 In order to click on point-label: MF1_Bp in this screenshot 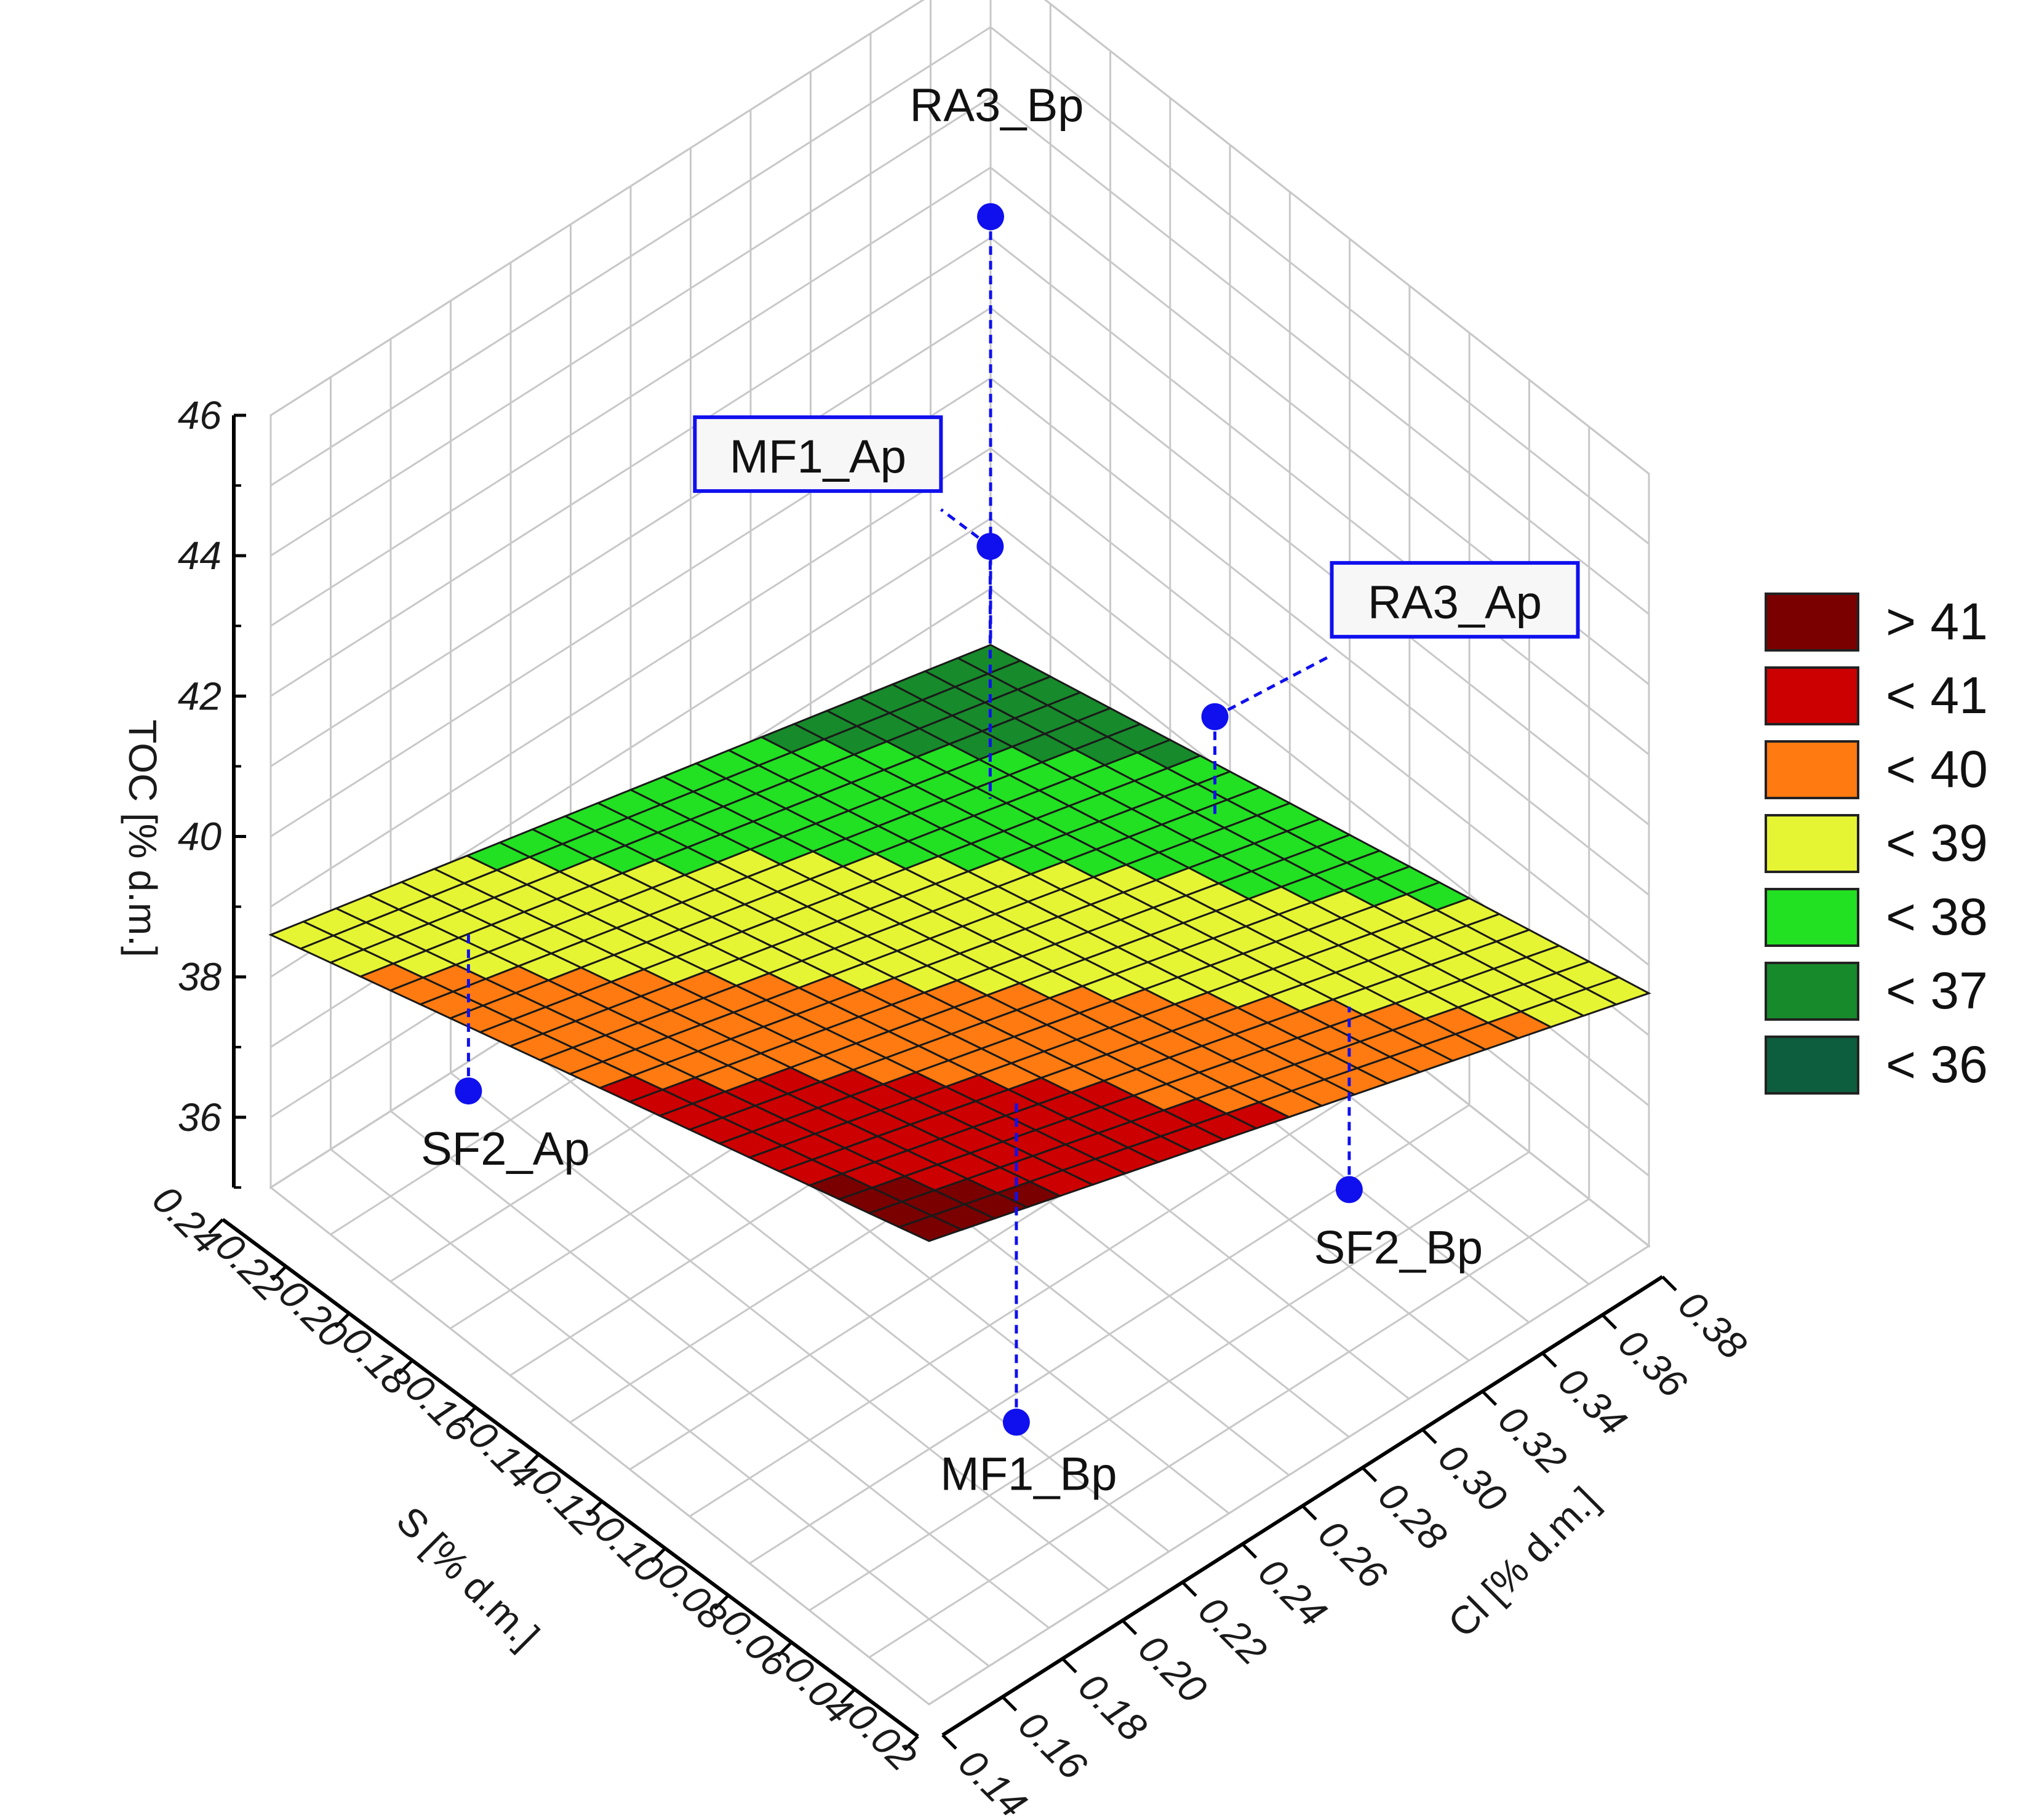, I will do `click(1028, 1474)`.